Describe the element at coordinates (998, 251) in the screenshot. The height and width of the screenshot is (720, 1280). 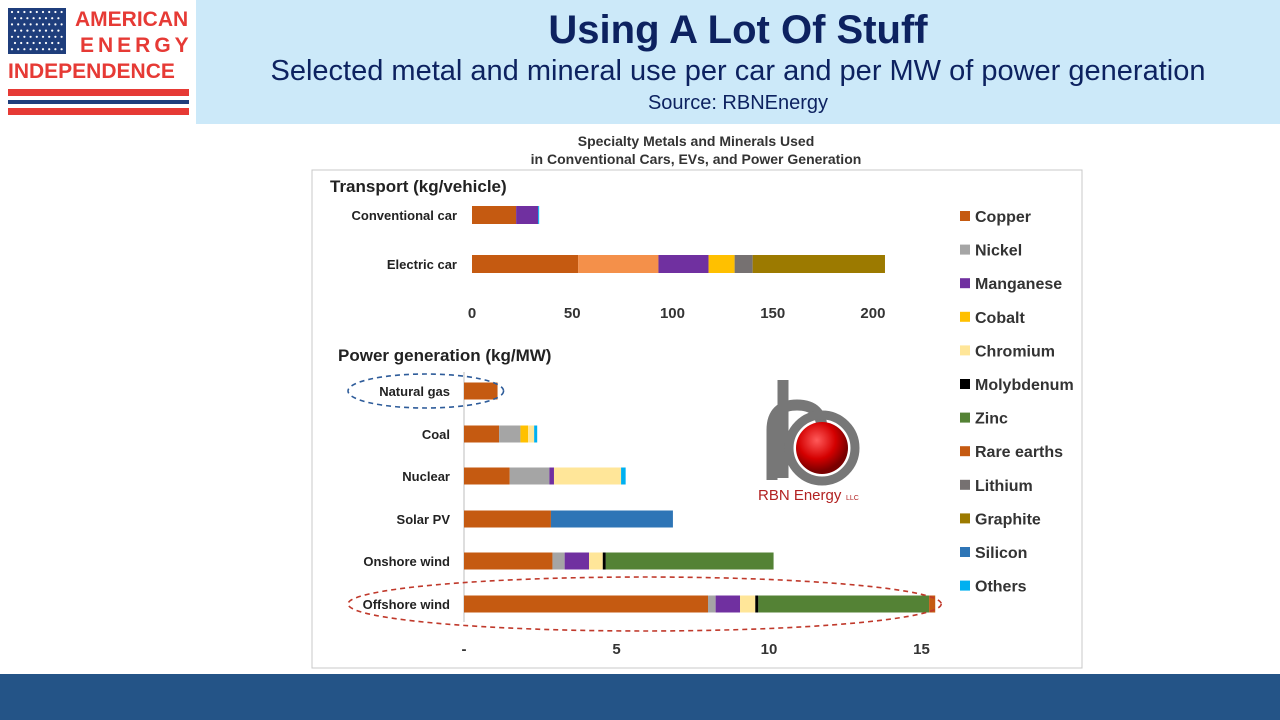
I see `legend-label: Nickel` at that location.